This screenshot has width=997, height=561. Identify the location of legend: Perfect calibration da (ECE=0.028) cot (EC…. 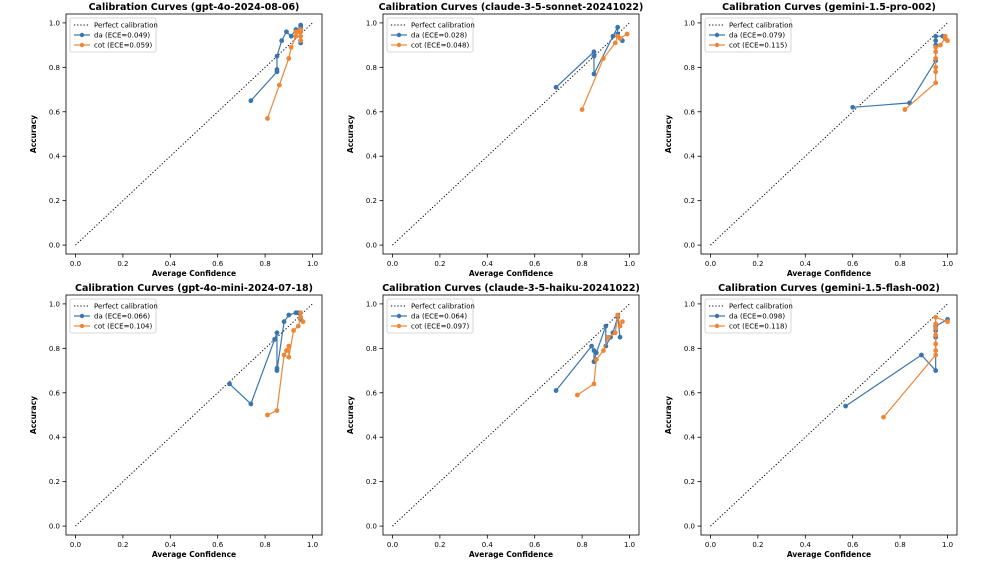
(430, 35).